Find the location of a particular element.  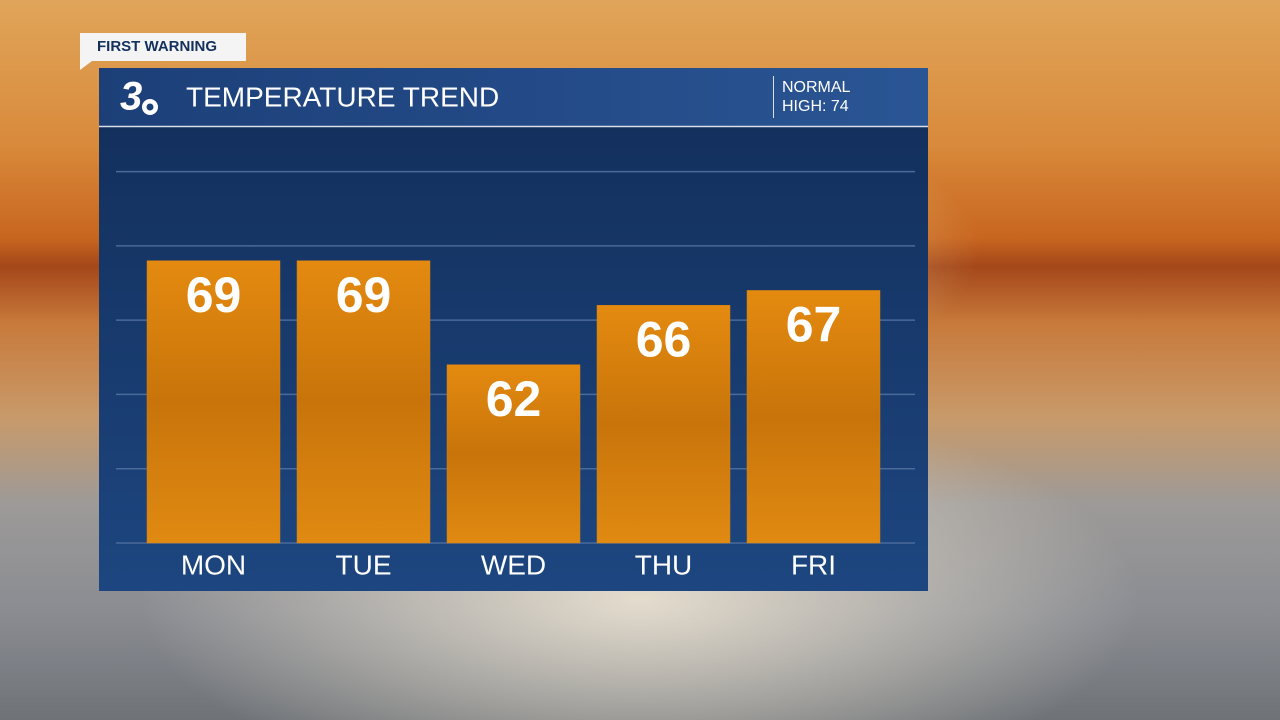

x-tick-label: THU is located at coordinates (664, 564).